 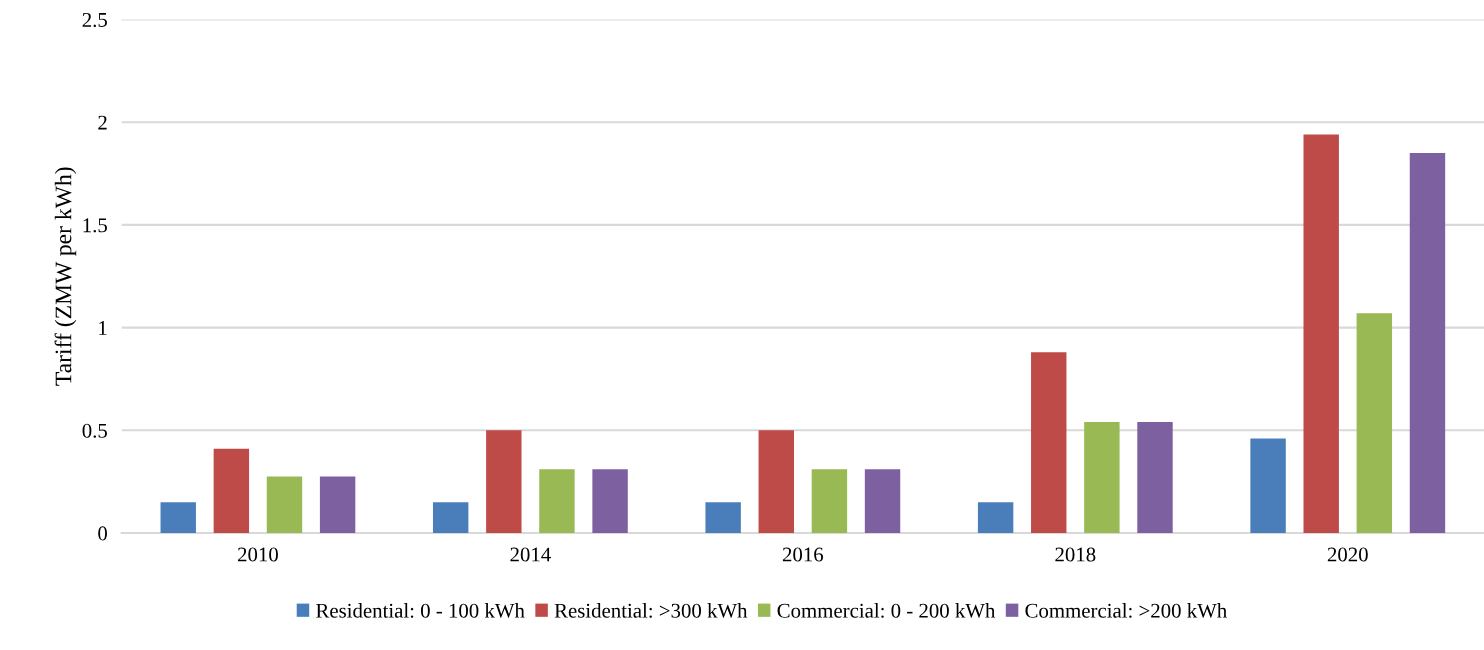 What do you see at coordinates (103, 328) in the screenshot?
I see `y-tick-label: 1` at bounding box center [103, 328].